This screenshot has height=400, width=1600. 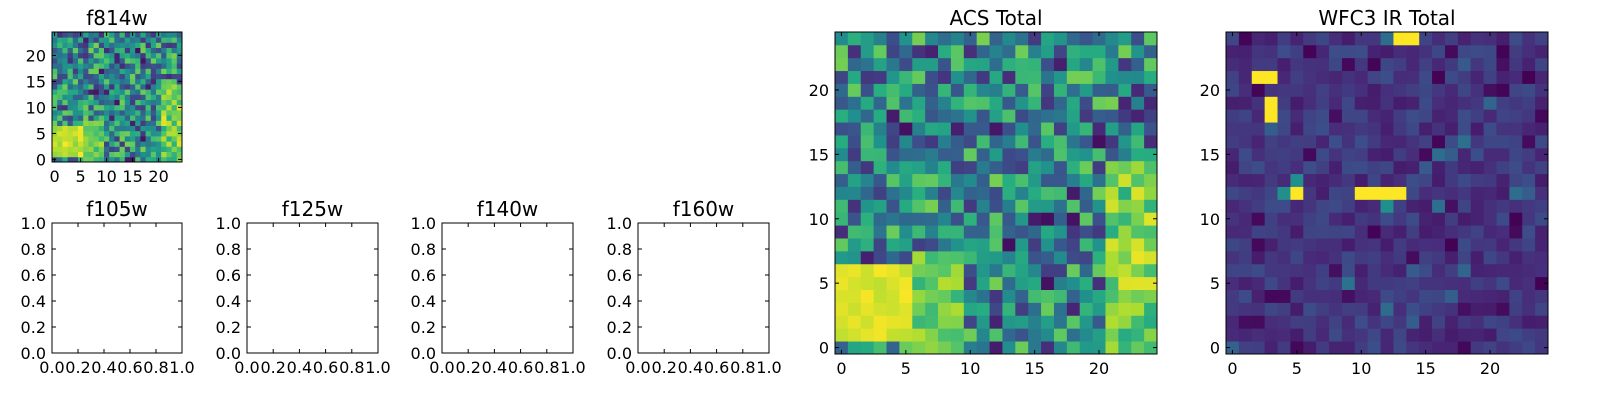 I want to click on x-tick-label: 0.6, so click(x=325, y=367).